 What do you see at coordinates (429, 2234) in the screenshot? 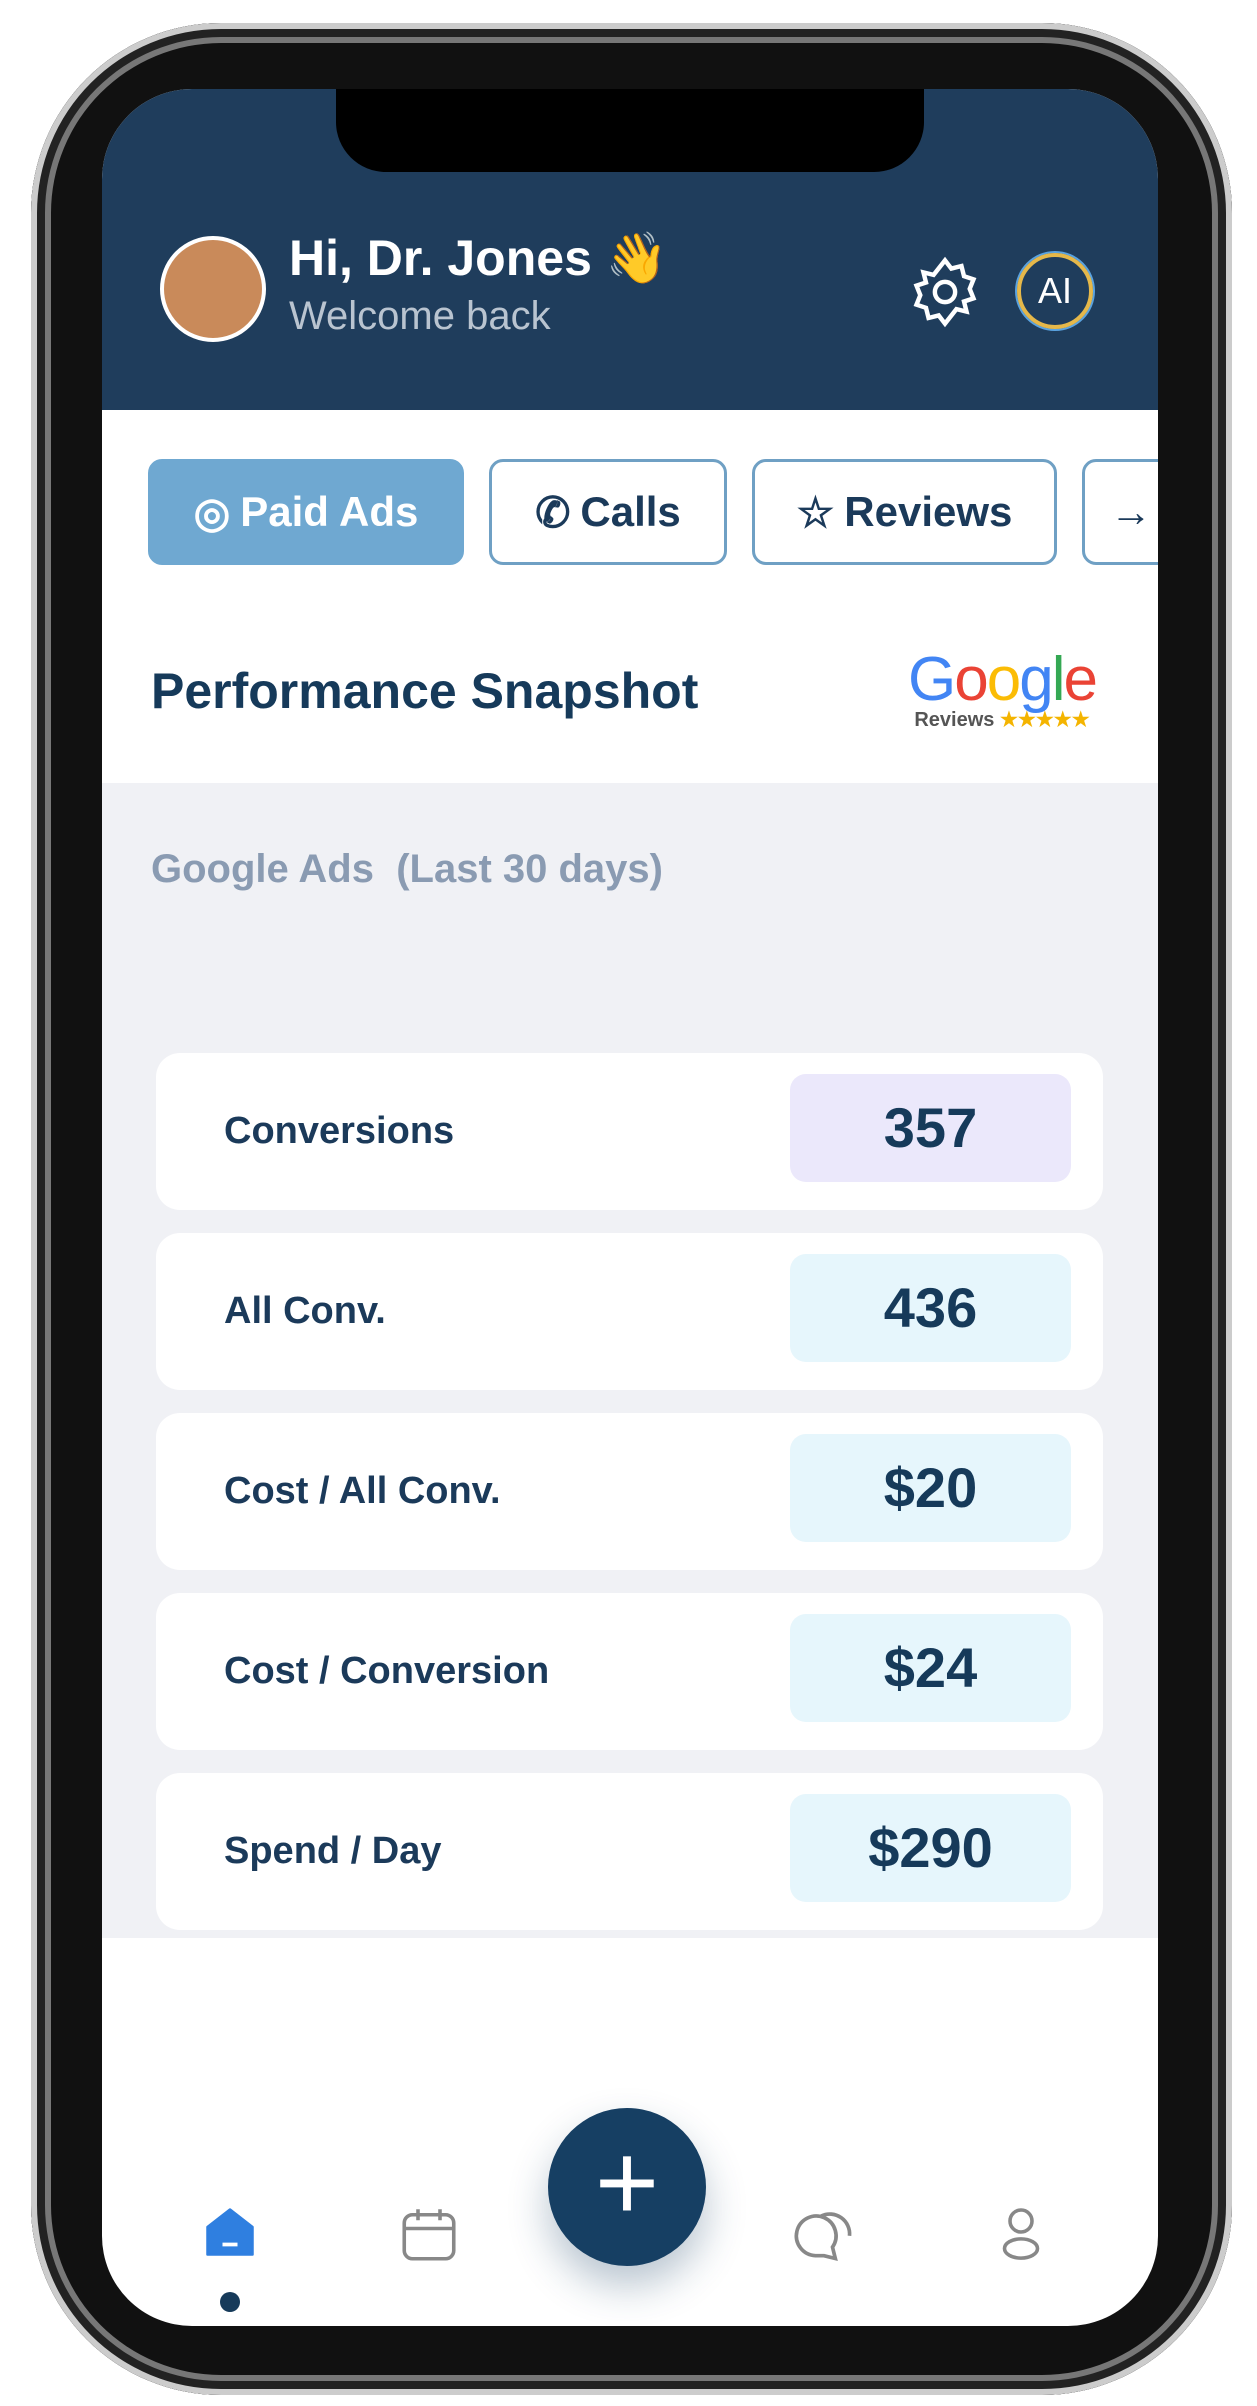
I see `nav-calendar` at bounding box center [429, 2234].